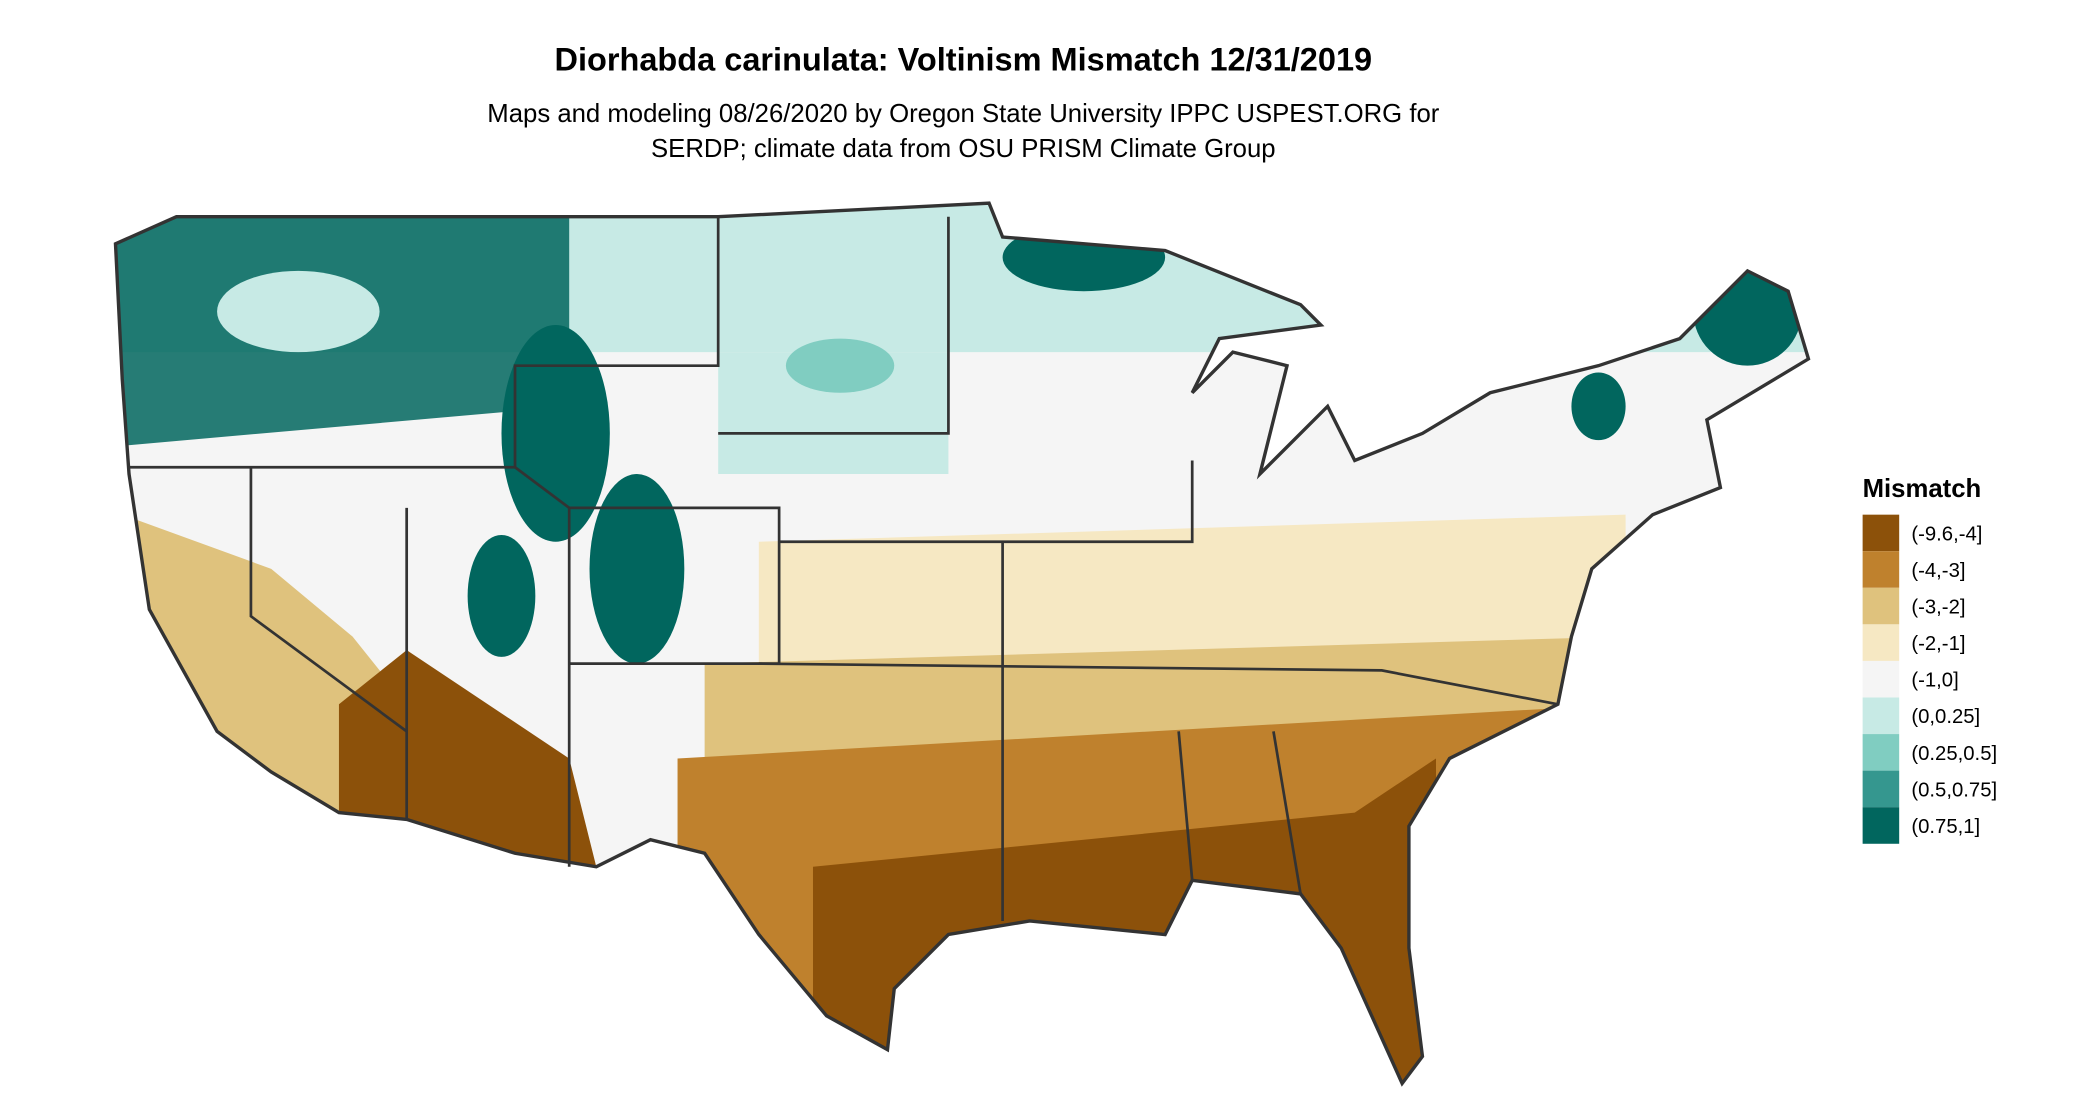 This screenshot has height=1116, width=2100. What do you see at coordinates (1946, 534) in the screenshot?
I see `legend-label: (-9.6,-4]` at bounding box center [1946, 534].